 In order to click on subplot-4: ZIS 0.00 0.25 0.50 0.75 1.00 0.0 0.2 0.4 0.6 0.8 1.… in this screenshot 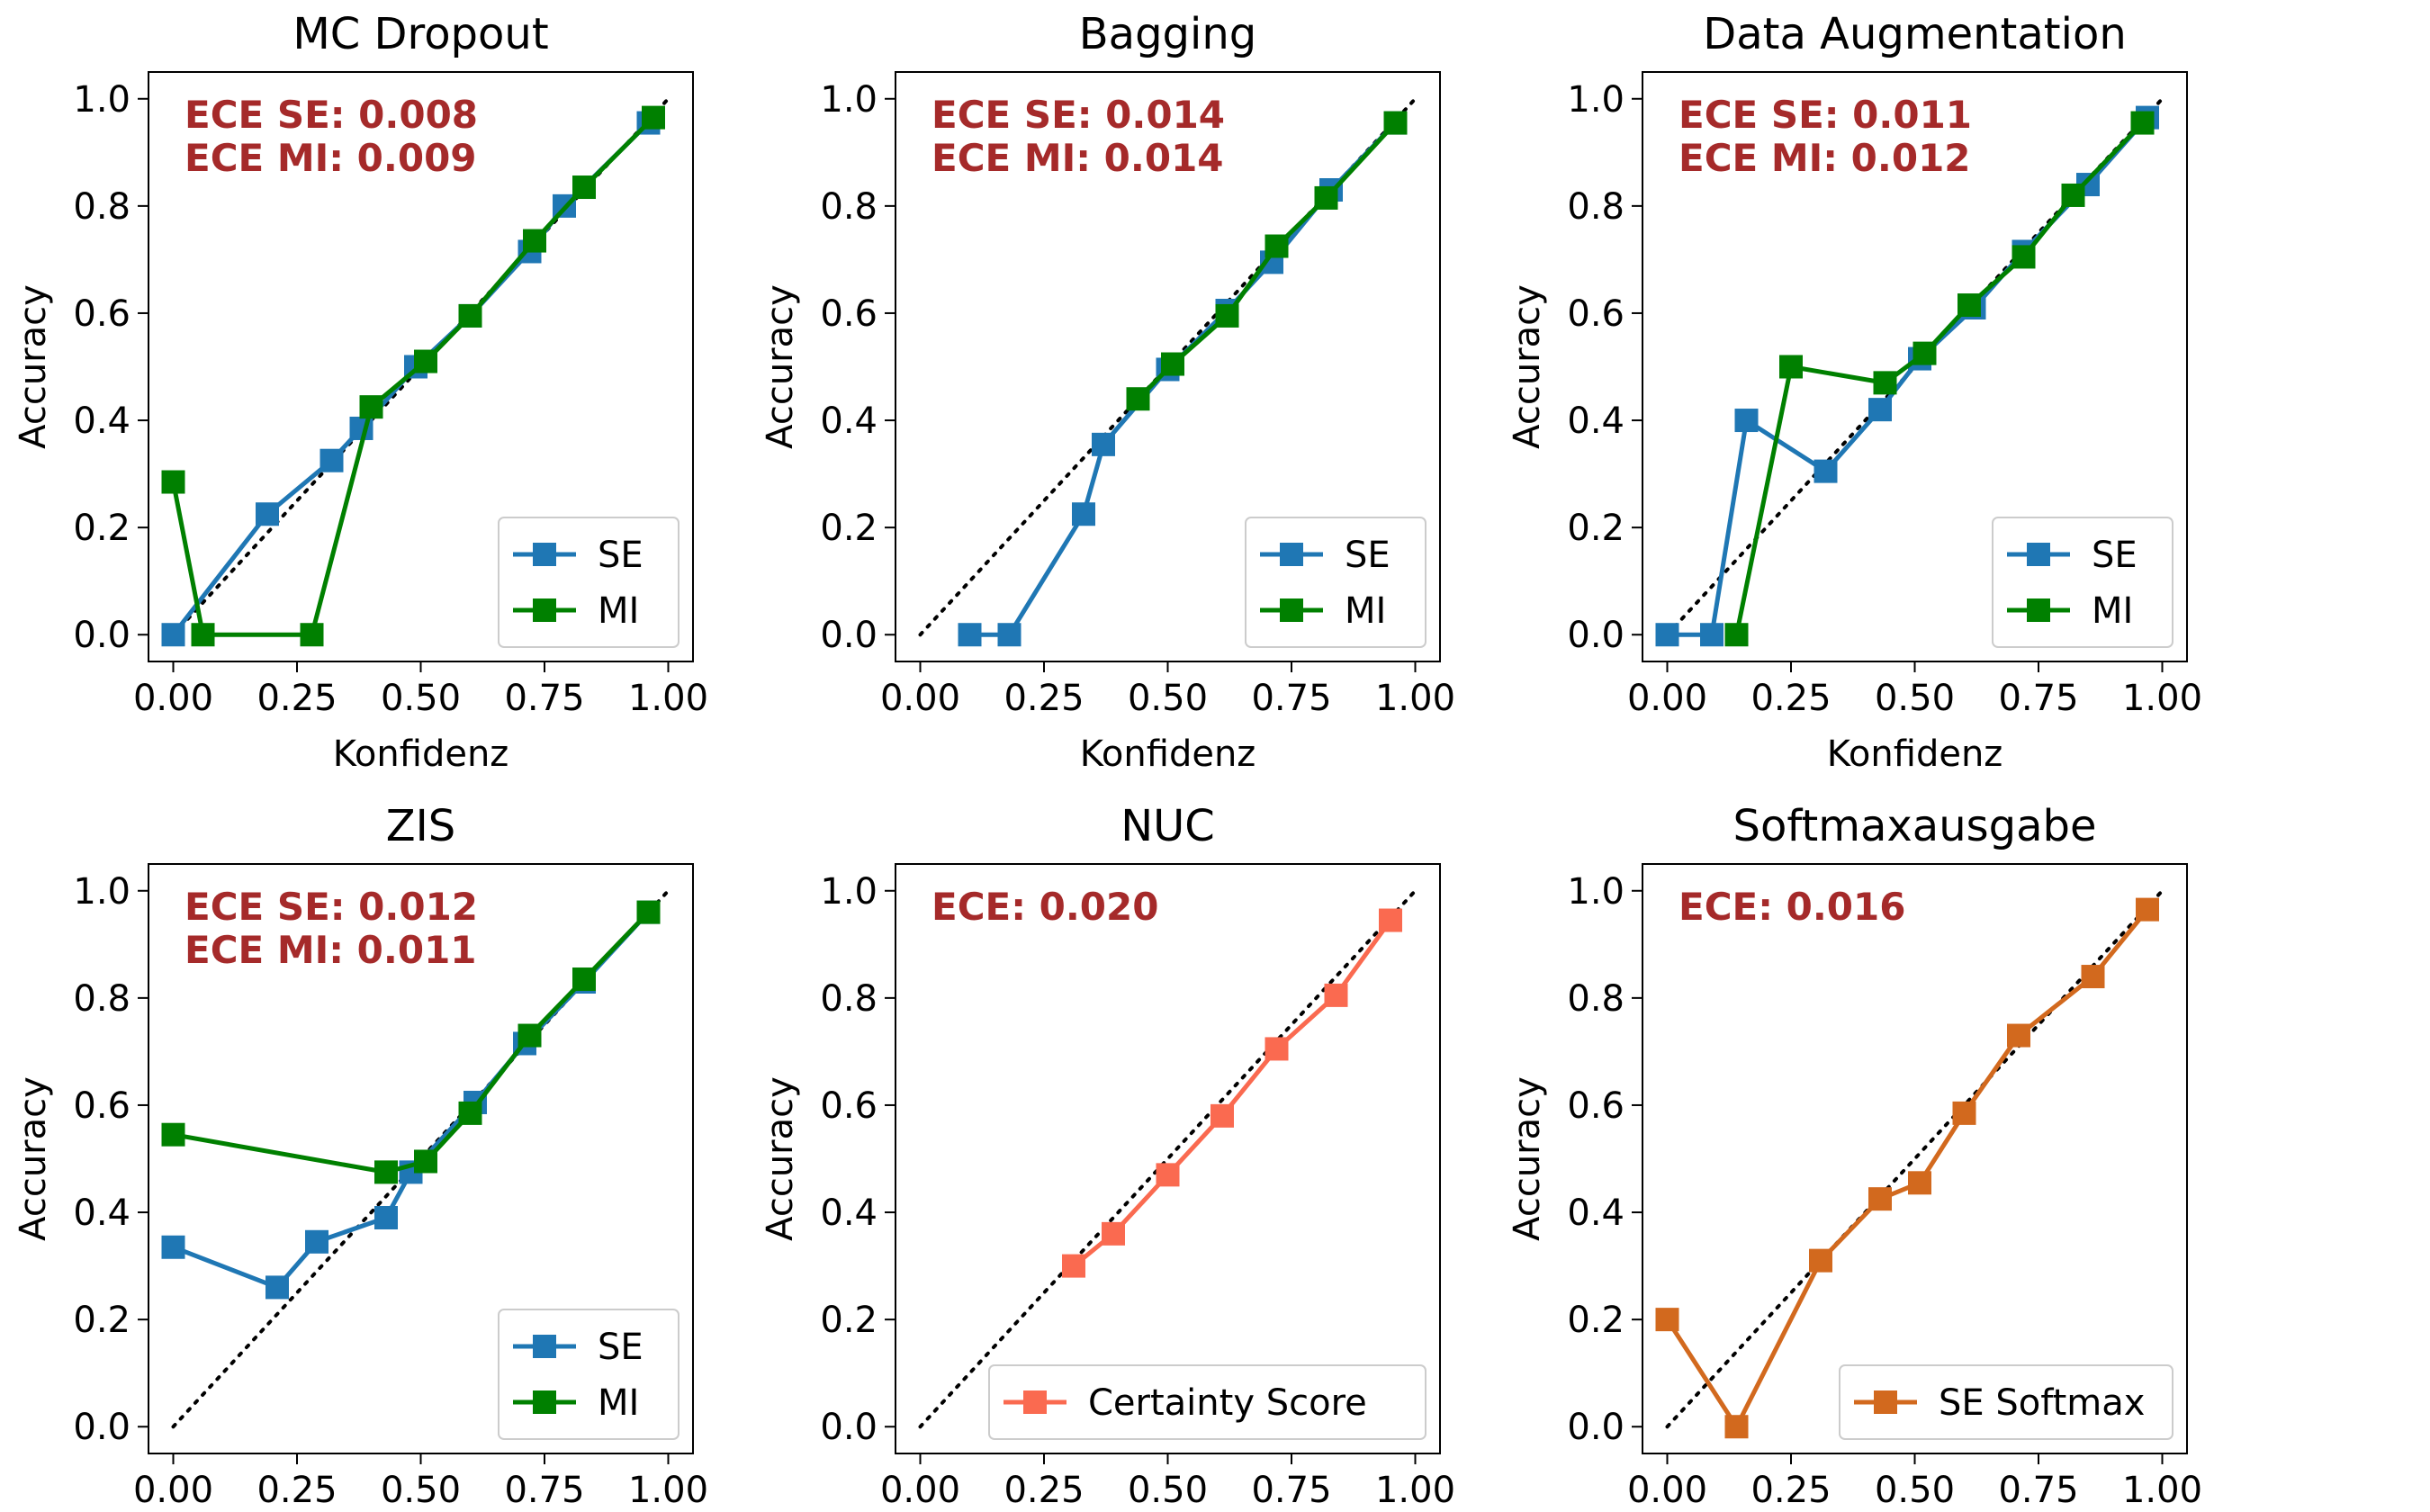, I will do `click(361, 1156)`.